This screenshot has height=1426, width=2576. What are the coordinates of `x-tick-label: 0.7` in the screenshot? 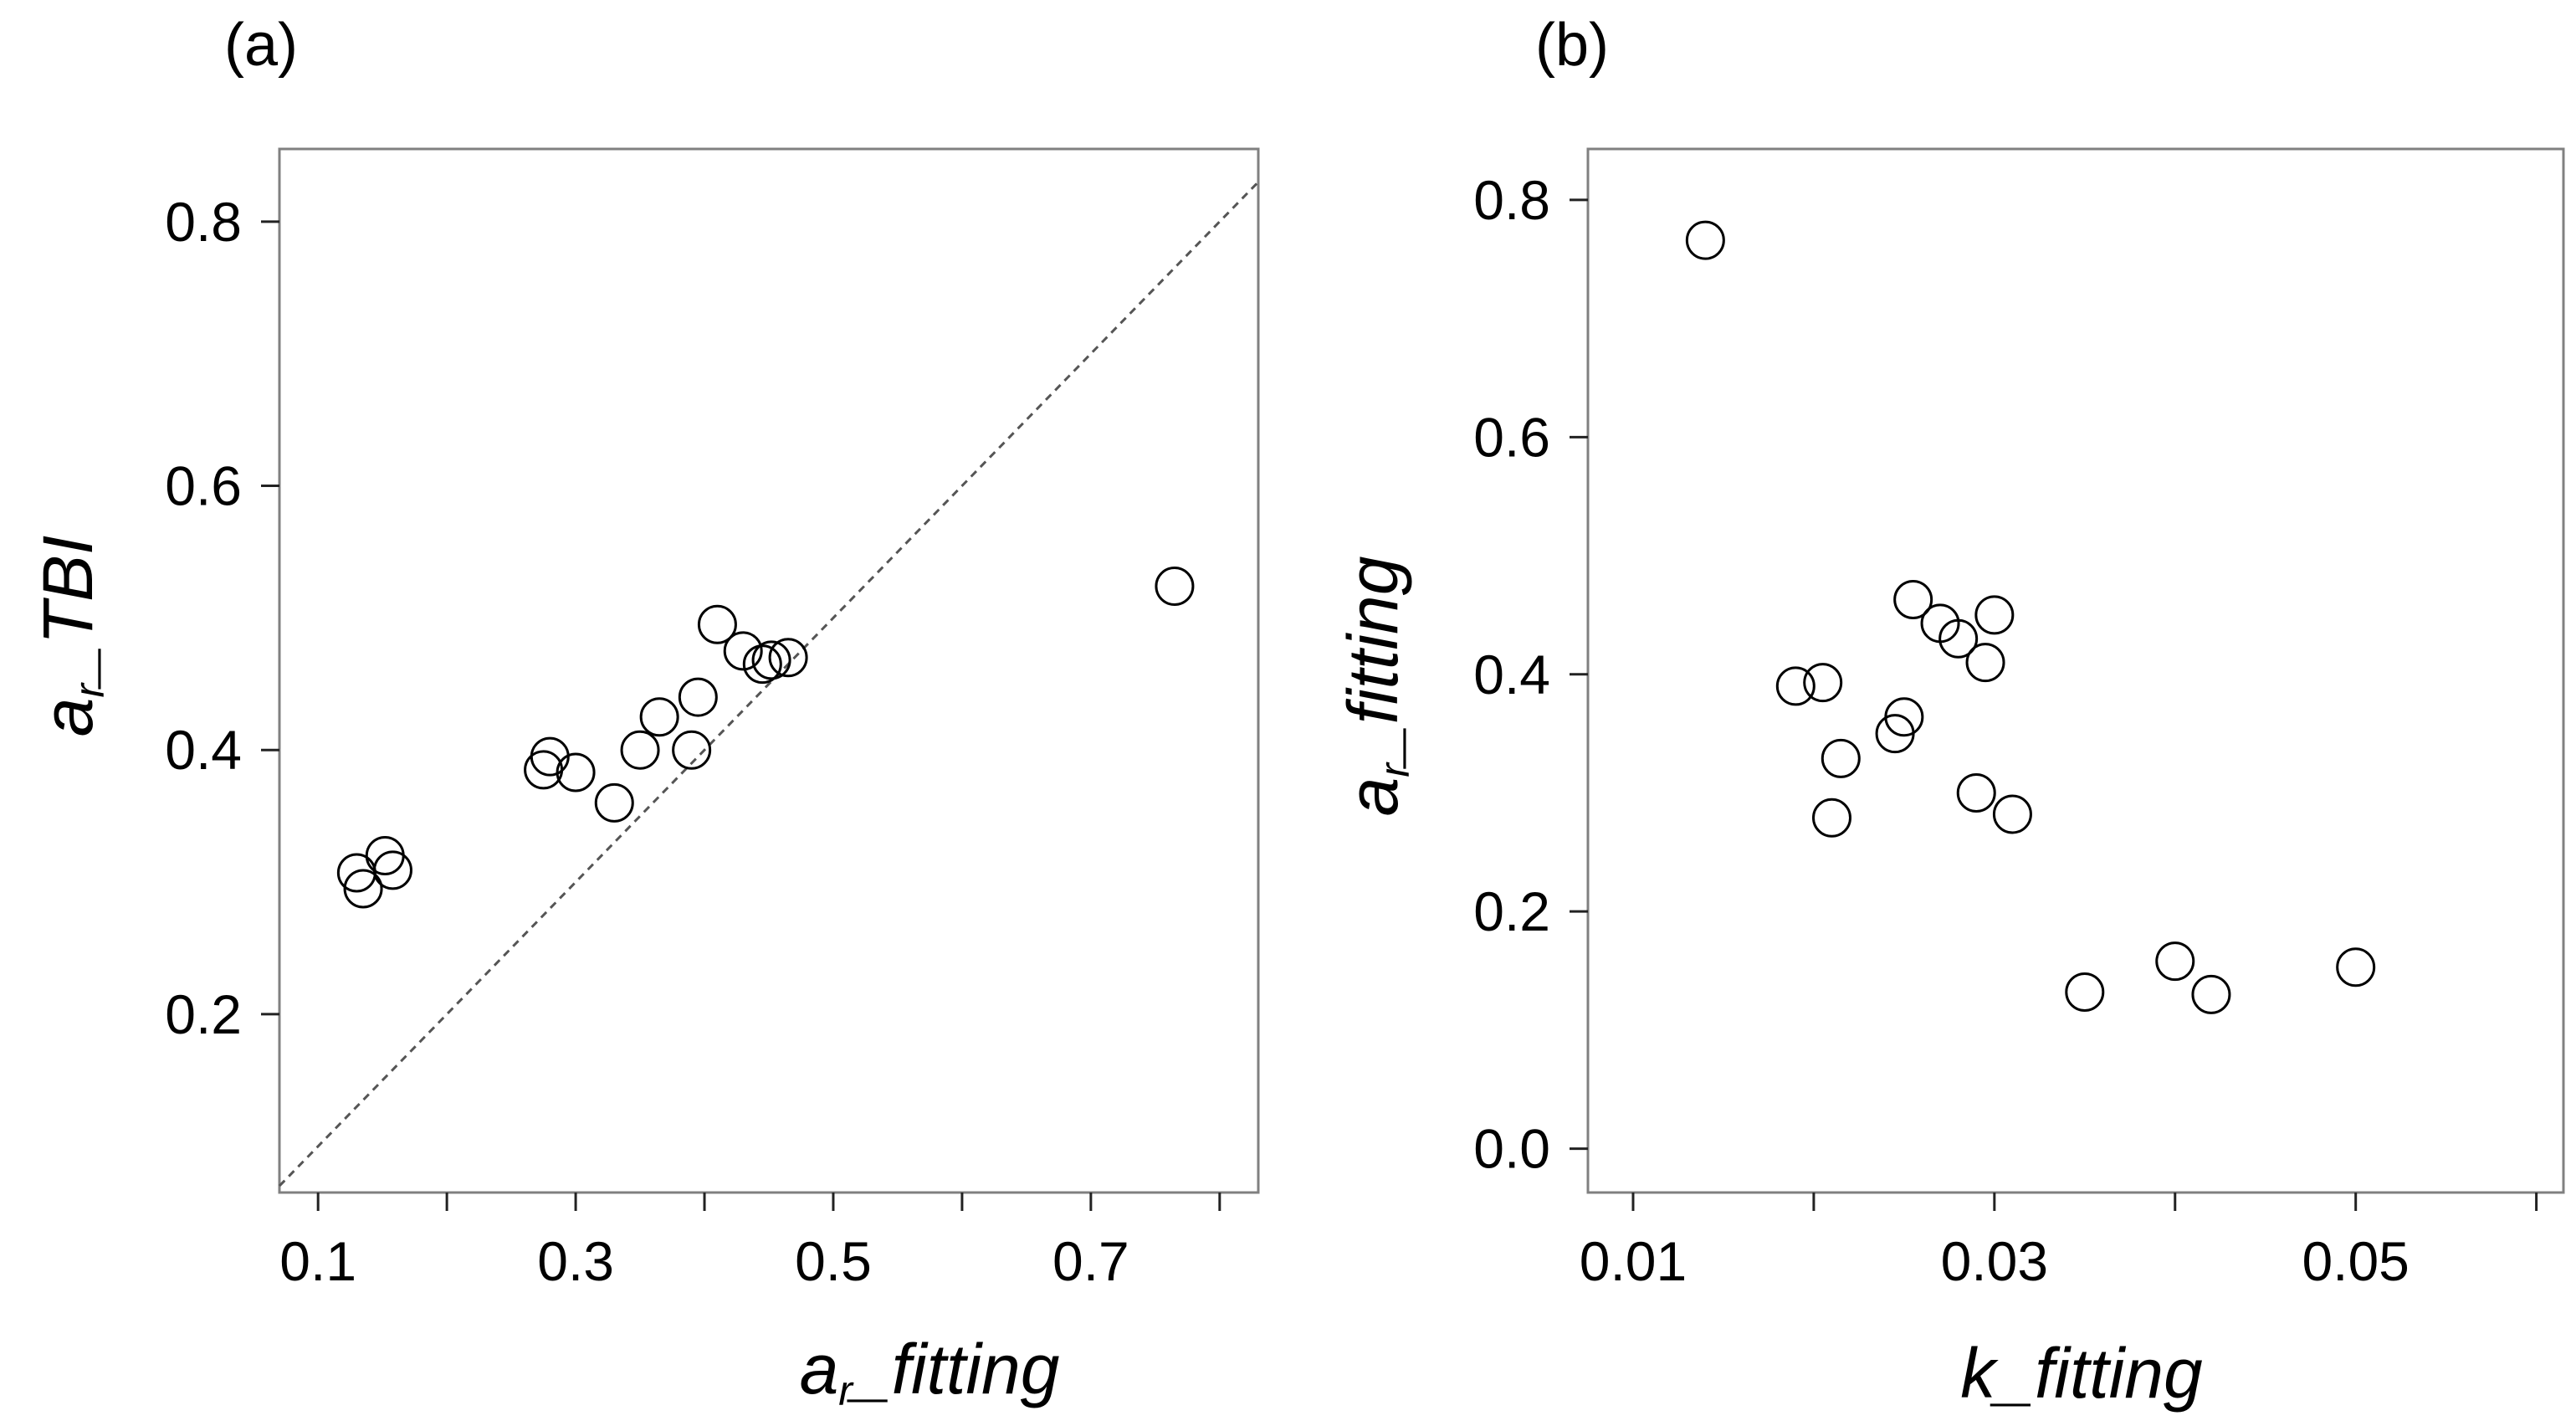 It's located at (1090, 1261).